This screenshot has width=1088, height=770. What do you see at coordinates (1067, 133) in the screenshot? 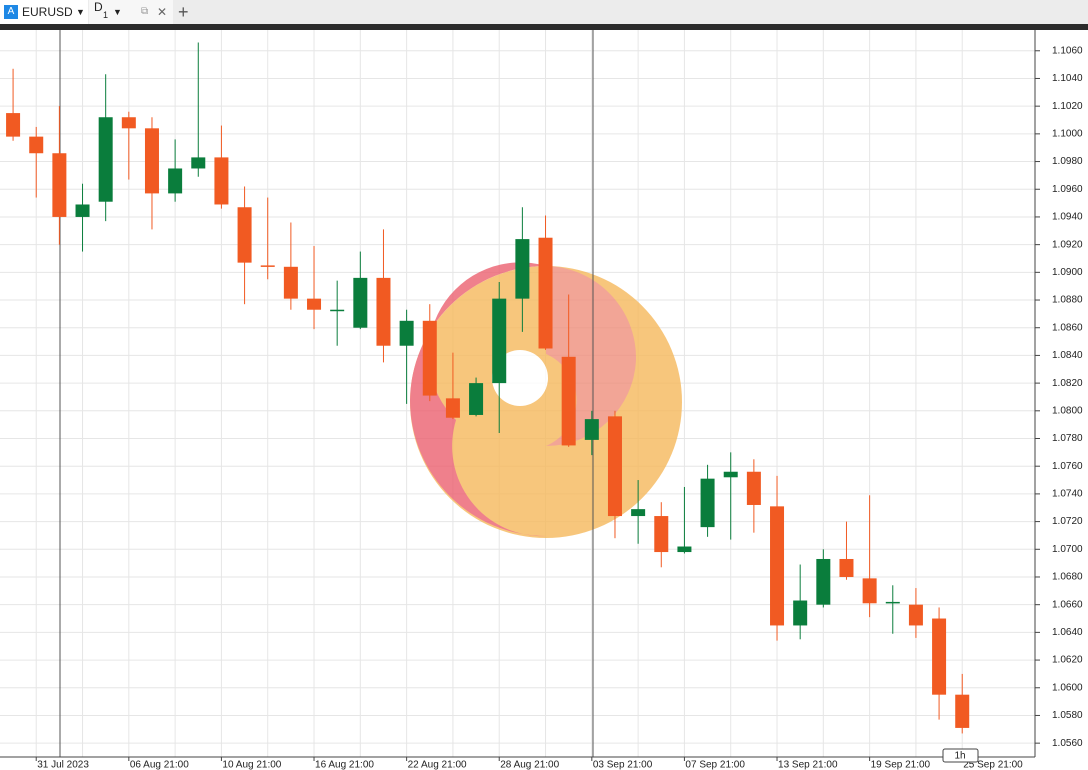
I see `y-tick-label: 1.1000` at bounding box center [1067, 133].